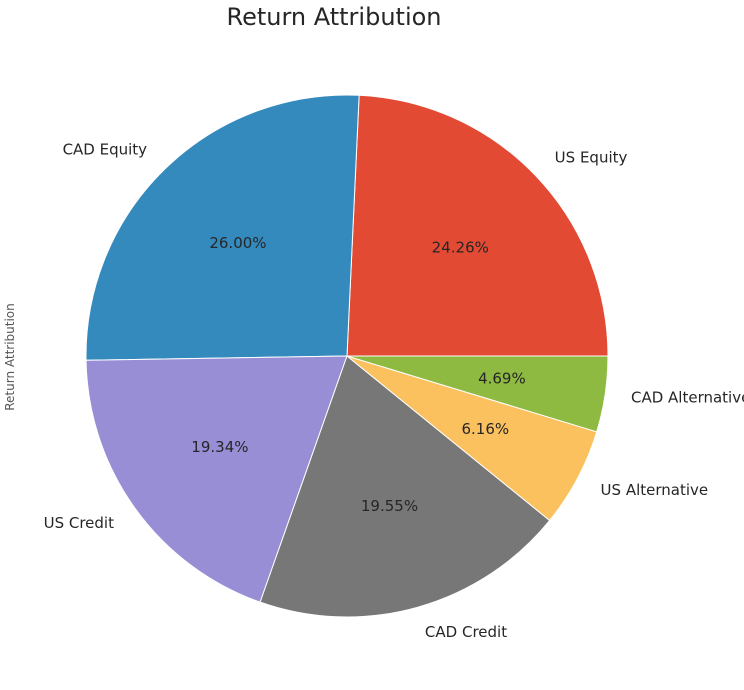  I want to click on slice-label-cad-alternative: CAD Alternative, so click(687, 398).